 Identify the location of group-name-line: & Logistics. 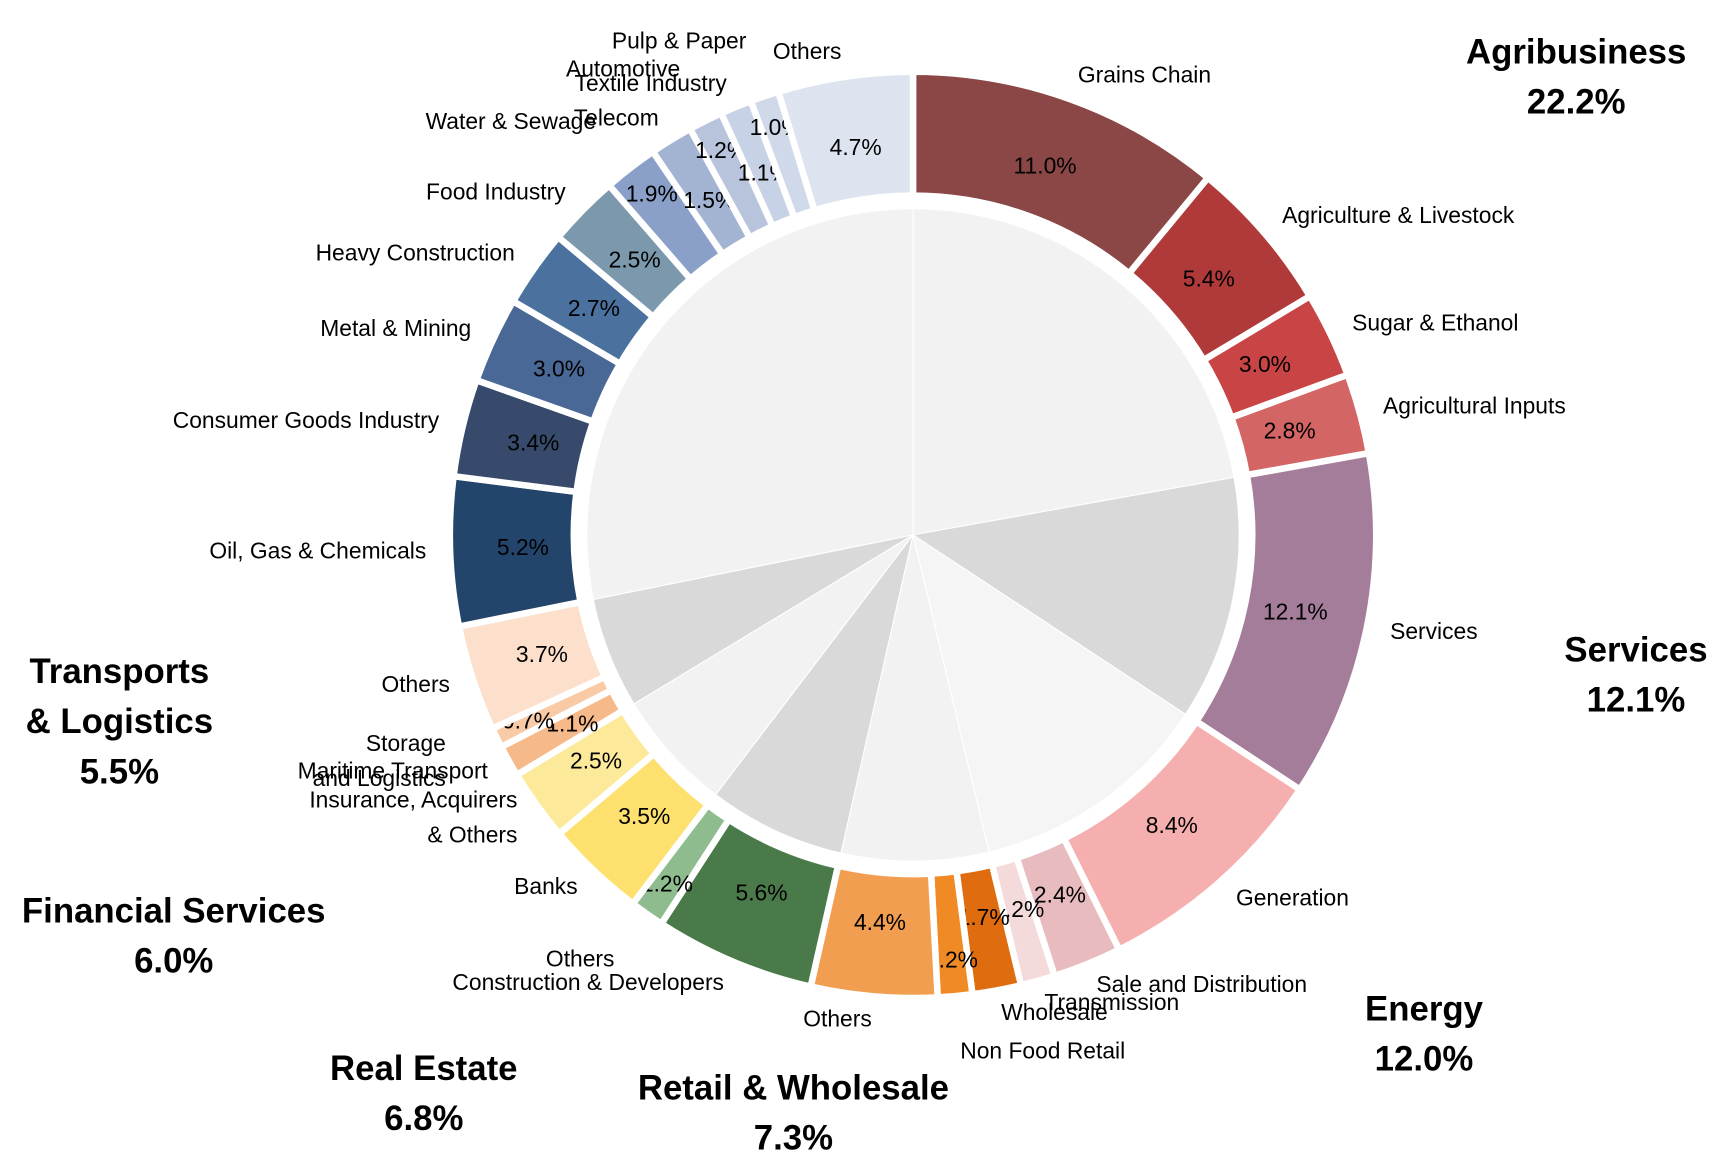
(119, 722).